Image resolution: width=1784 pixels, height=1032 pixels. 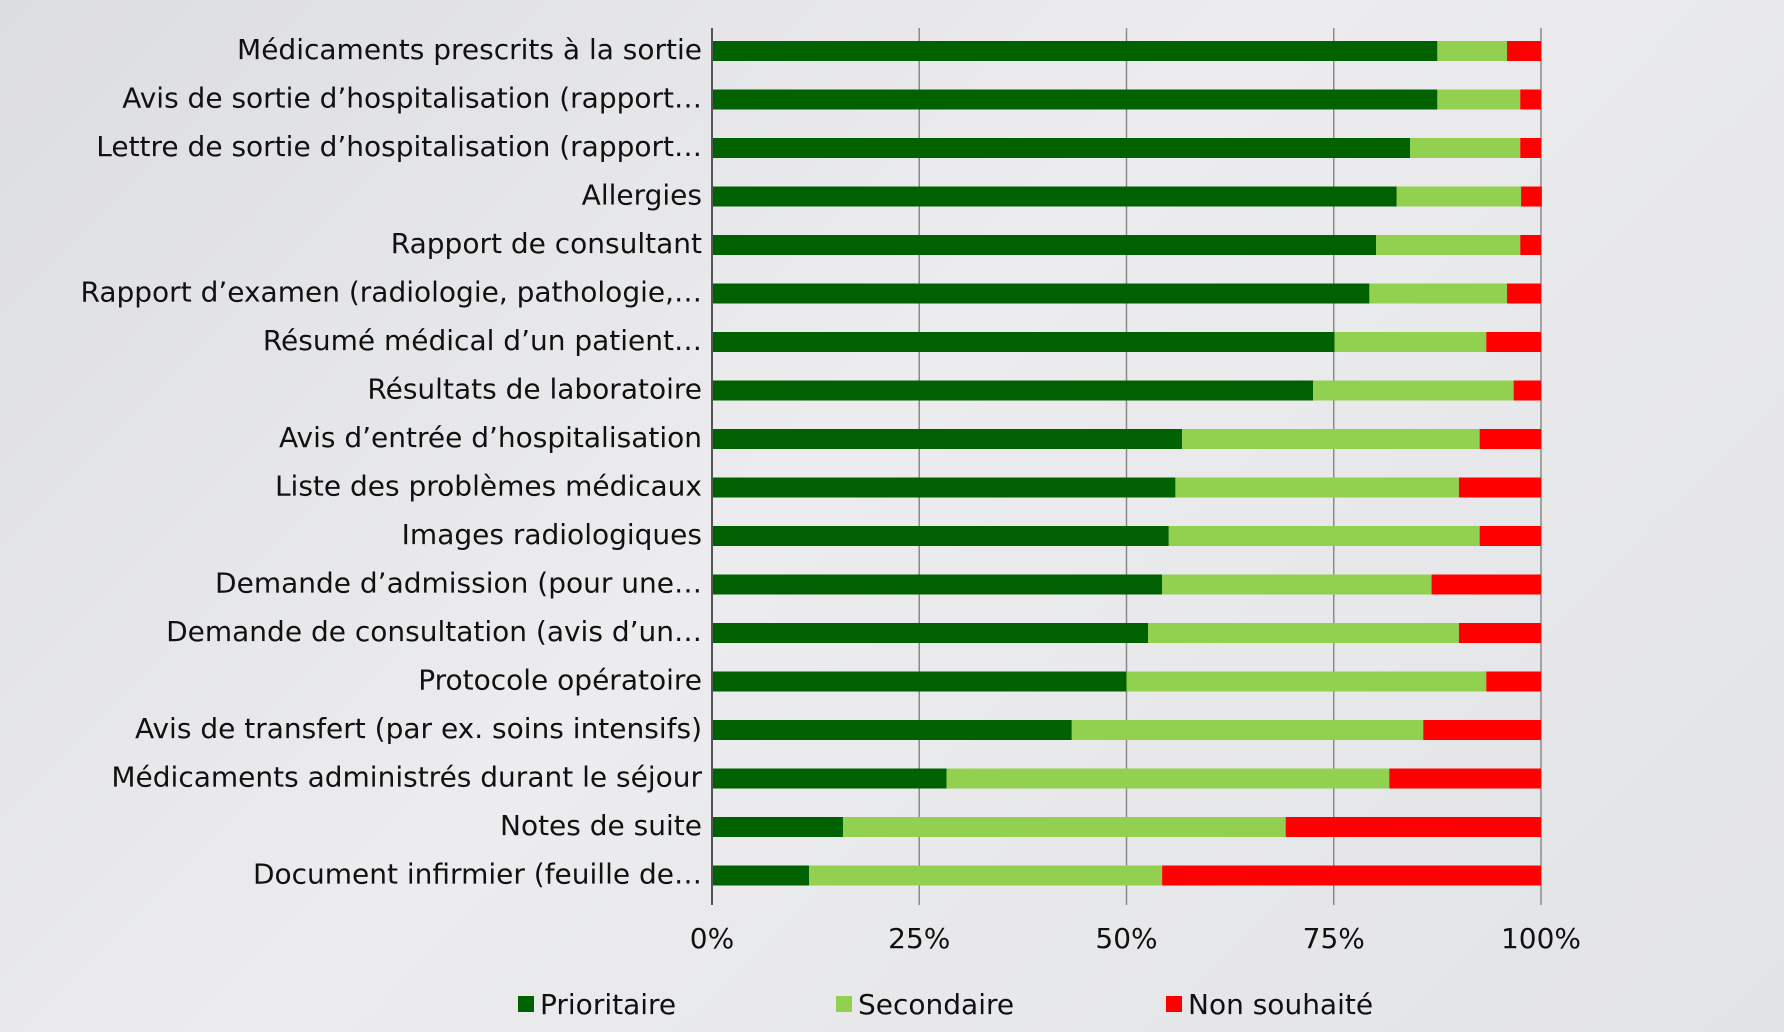 What do you see at coordinates (919, 938) in the screenshot?
I see `x-tick-label: 25%` at bounding box center [919, 938].